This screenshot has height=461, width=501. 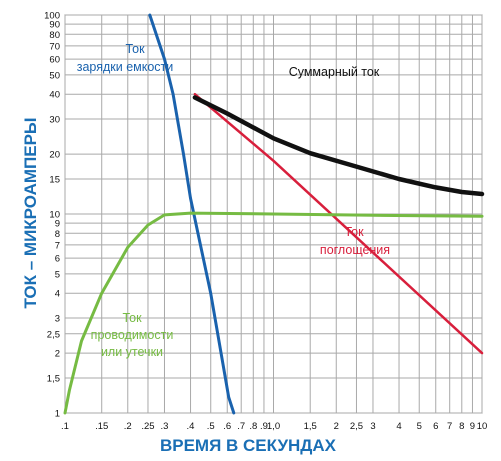 I want to click on x-tick-label-2: 2, so click(x=336, y=426).